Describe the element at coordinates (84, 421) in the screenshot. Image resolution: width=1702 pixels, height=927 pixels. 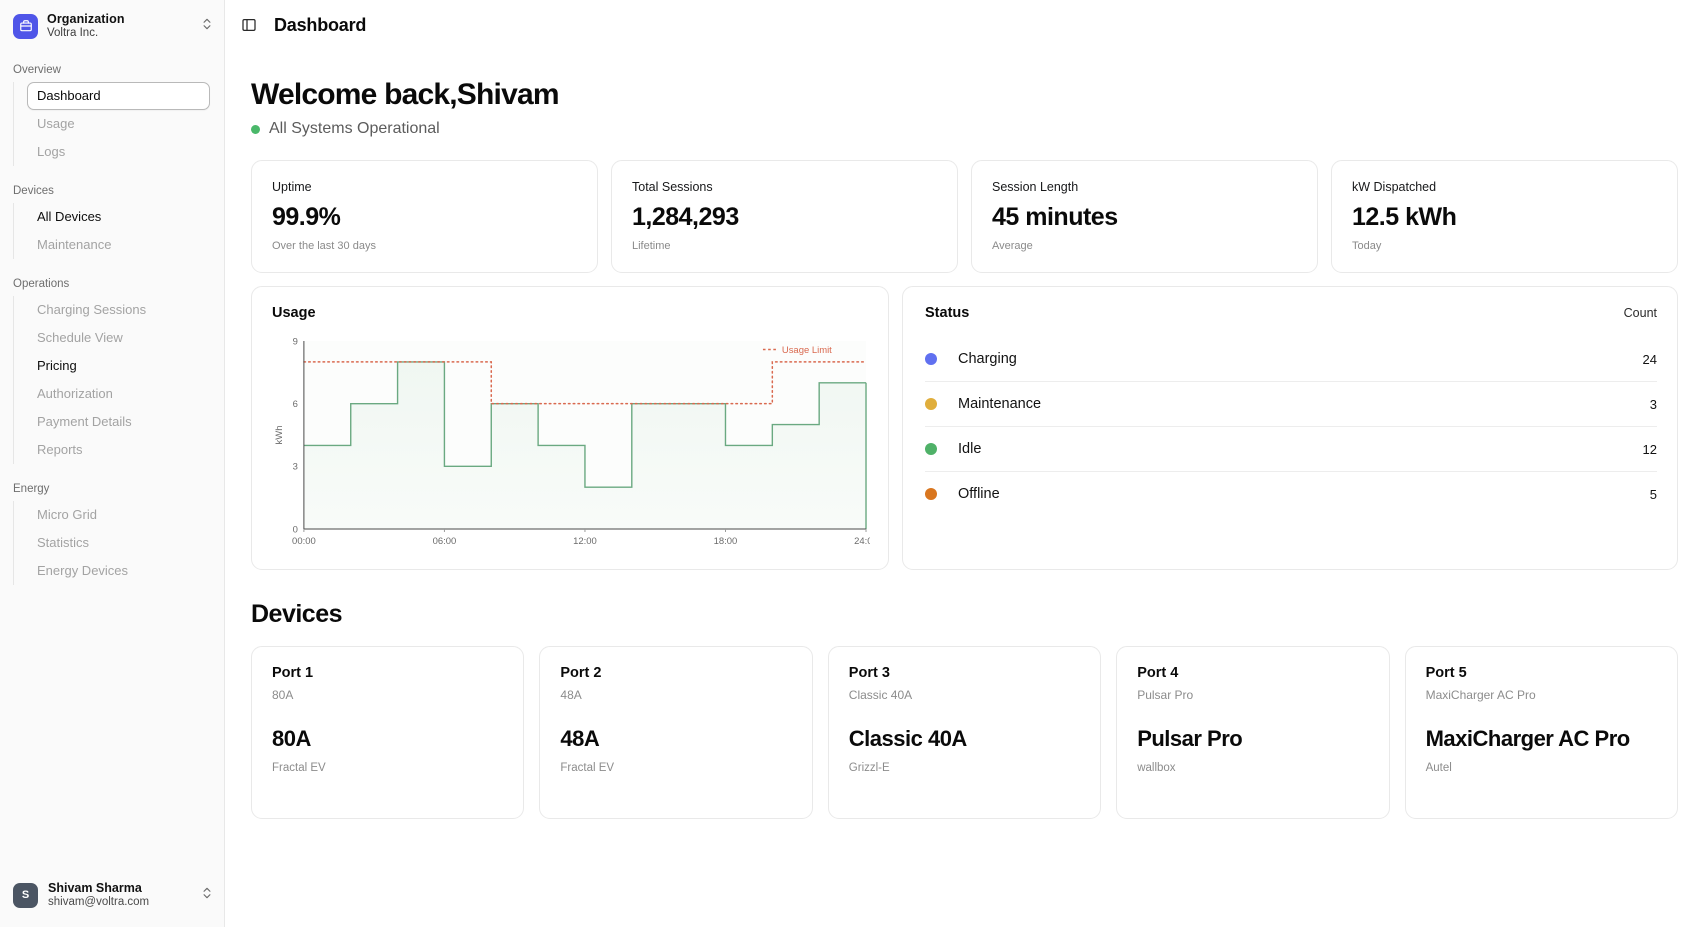
I see `sidebar-item-payment-details: Payment Details` at that location.